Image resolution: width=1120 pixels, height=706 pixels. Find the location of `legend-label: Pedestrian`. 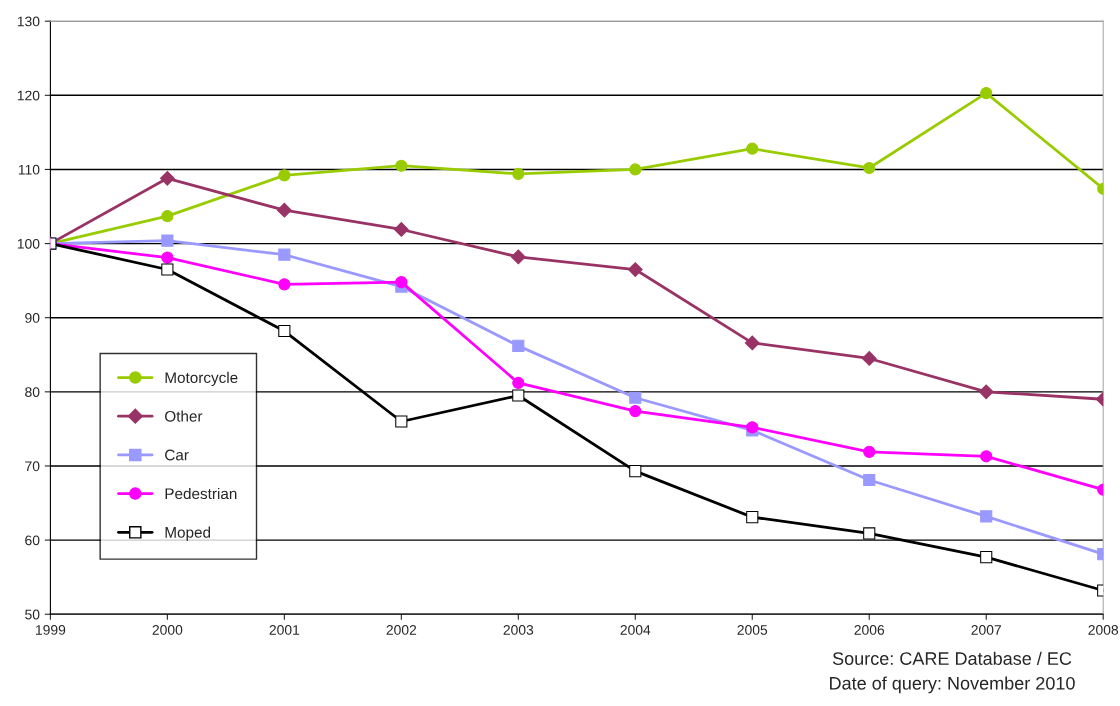

legend-label: Pedestrian is located at coordinates (201, 493).